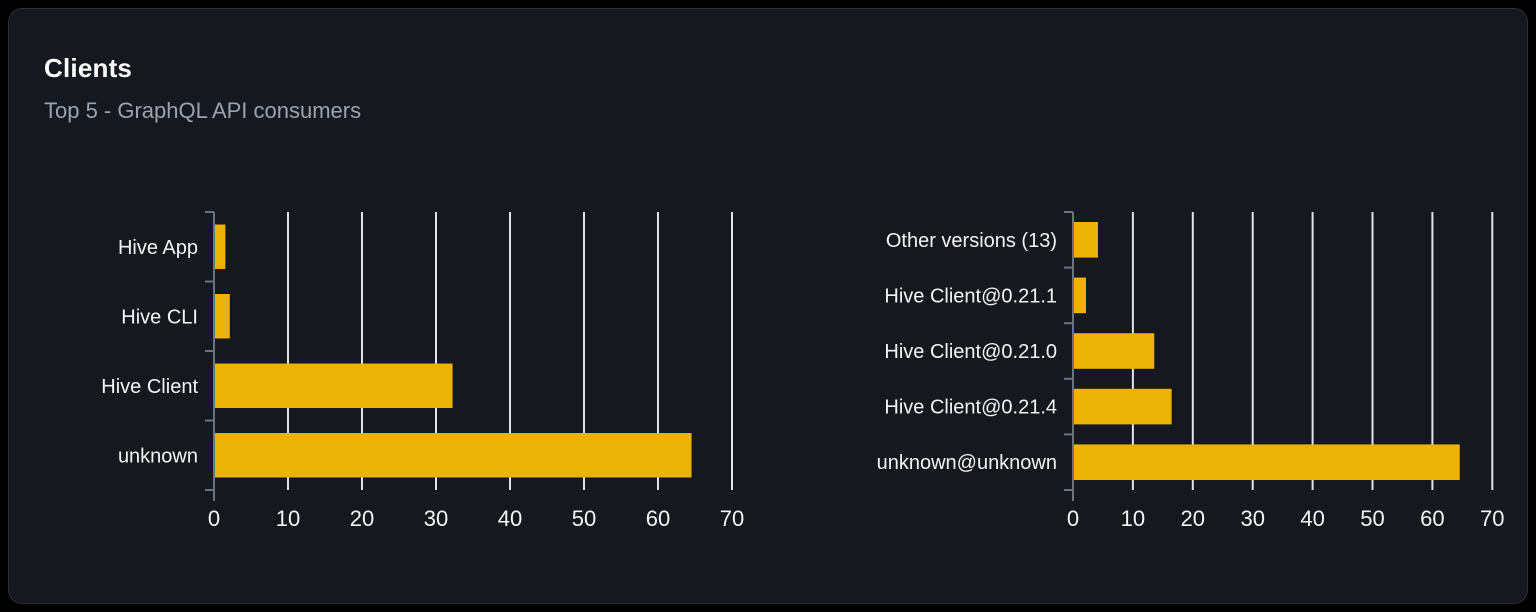 The width and height of the screenshot is (1536, 612). I want to click on category-label: unknown@unknown, so click(967, 463).